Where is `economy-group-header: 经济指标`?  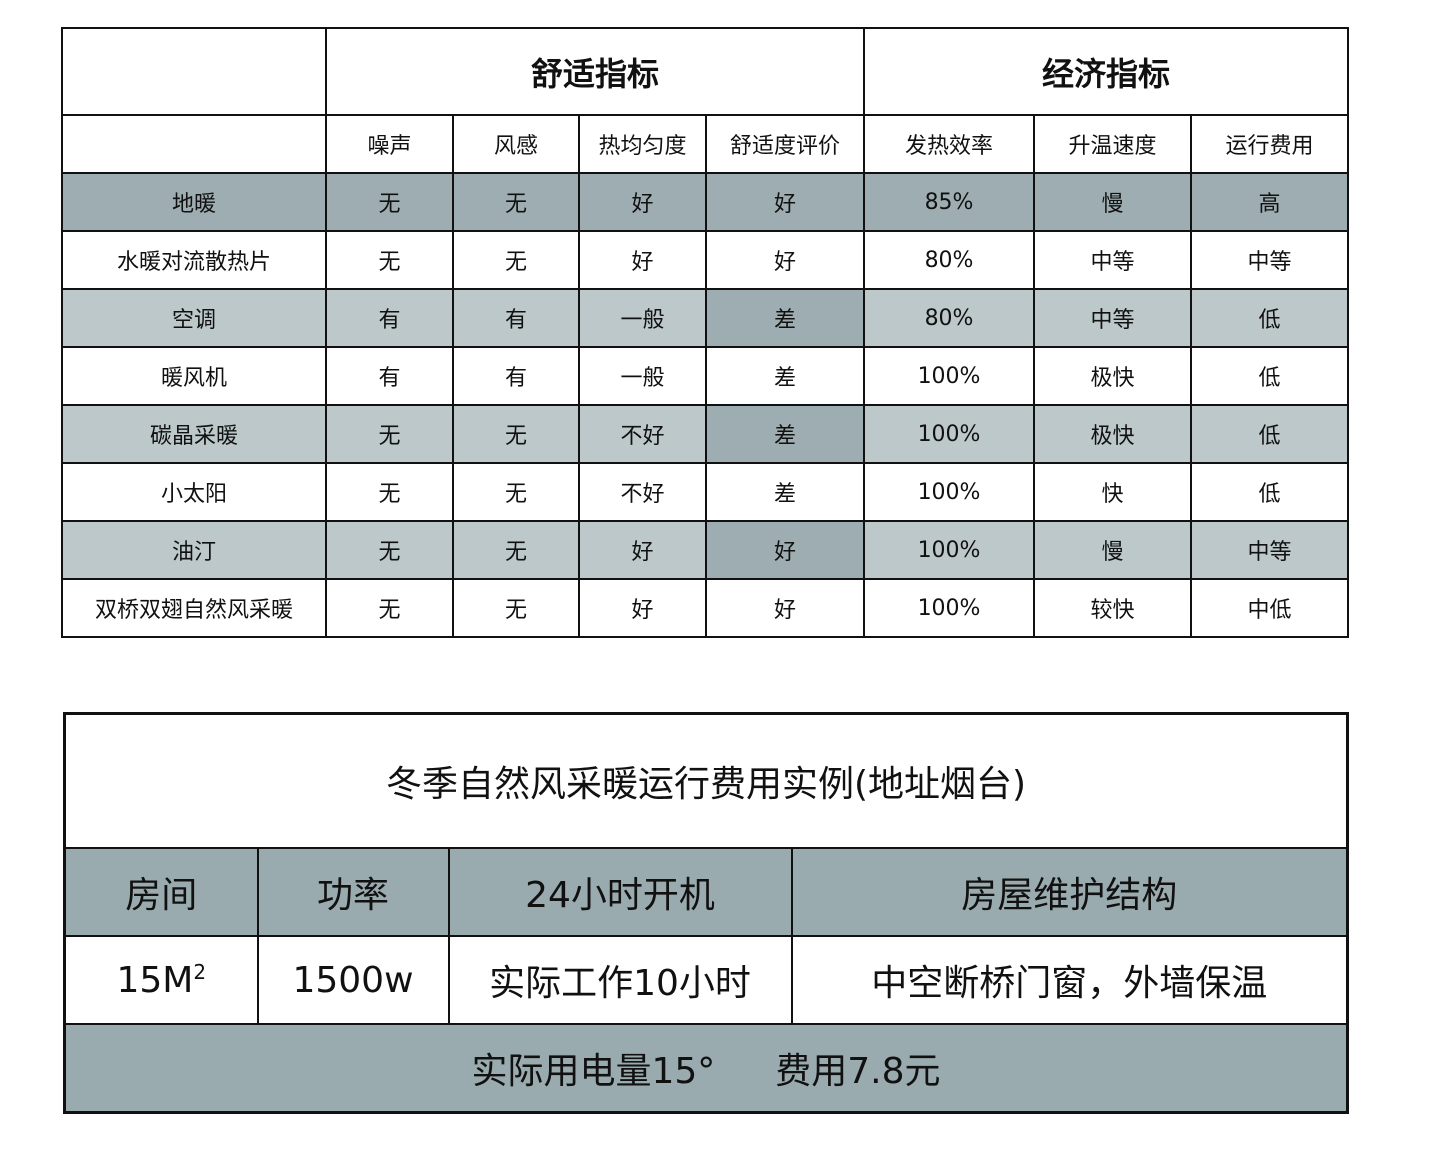 economy-group-header: 经济指标 is located at coordinates (1106, 71).